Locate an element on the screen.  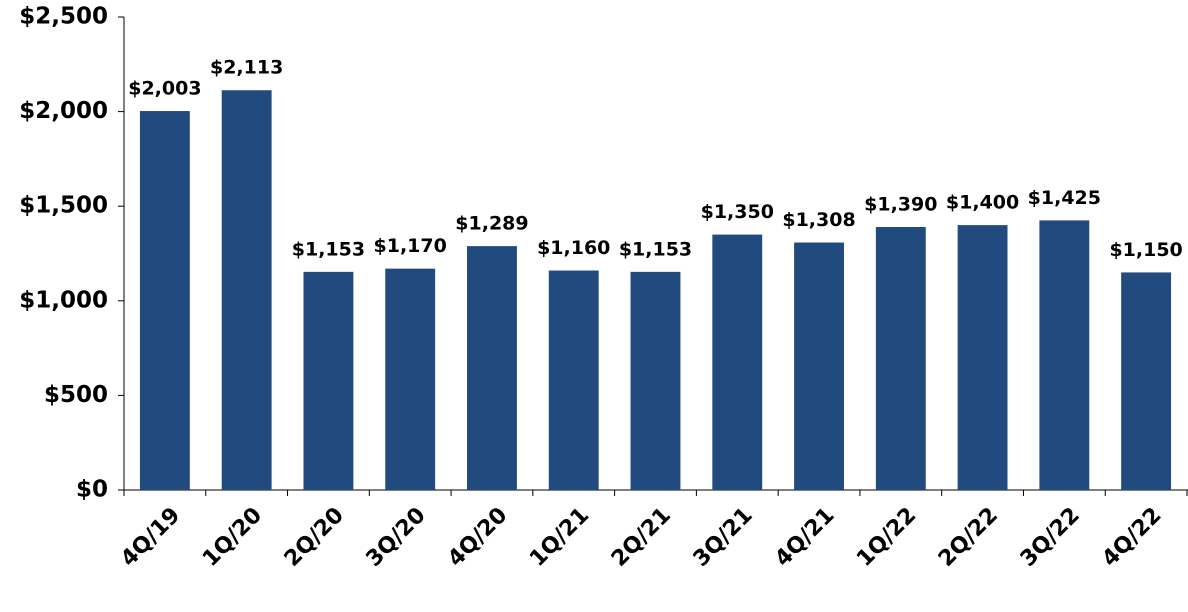
y-tick-label: $1,000 is located at coordinates (63, 300).